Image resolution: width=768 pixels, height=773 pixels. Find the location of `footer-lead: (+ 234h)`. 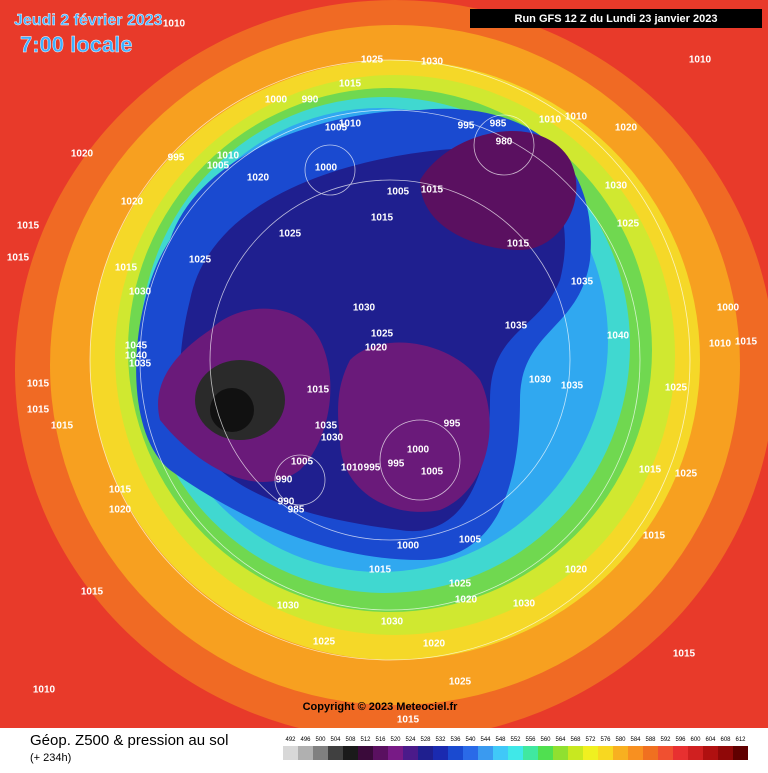

footer-lead: (+ 234h) is located at coordinates (50, 758).